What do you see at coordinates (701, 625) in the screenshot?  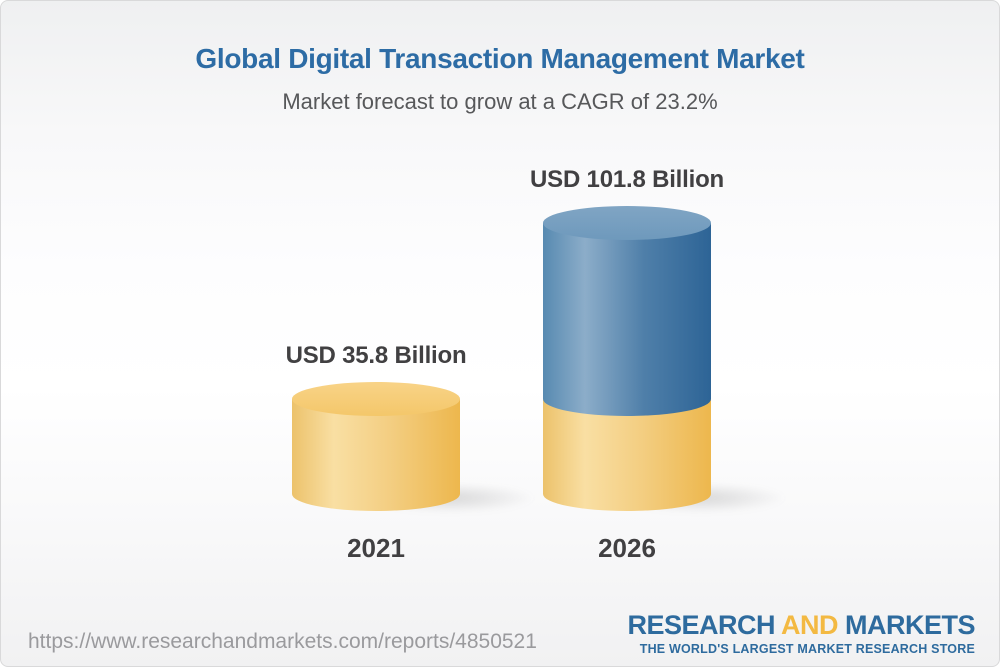 I see `logo-research: RESEARCH` at bounding box center [701, 625].